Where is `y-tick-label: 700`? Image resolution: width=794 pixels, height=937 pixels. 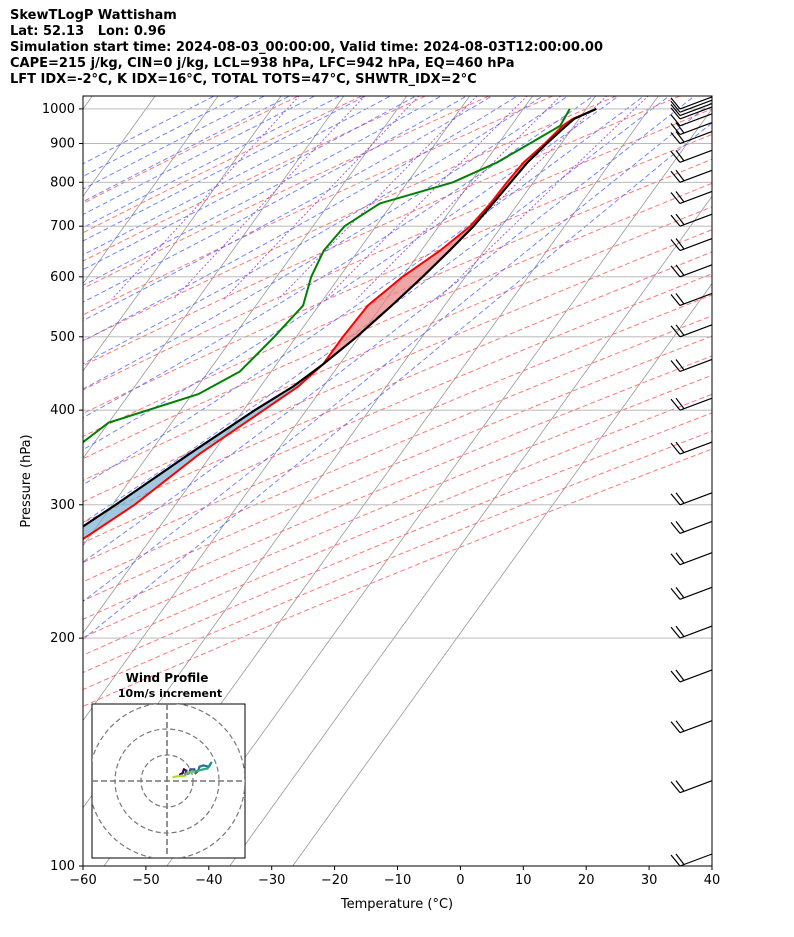 y-tick-label: 700 is located at coordinates (62, 226).